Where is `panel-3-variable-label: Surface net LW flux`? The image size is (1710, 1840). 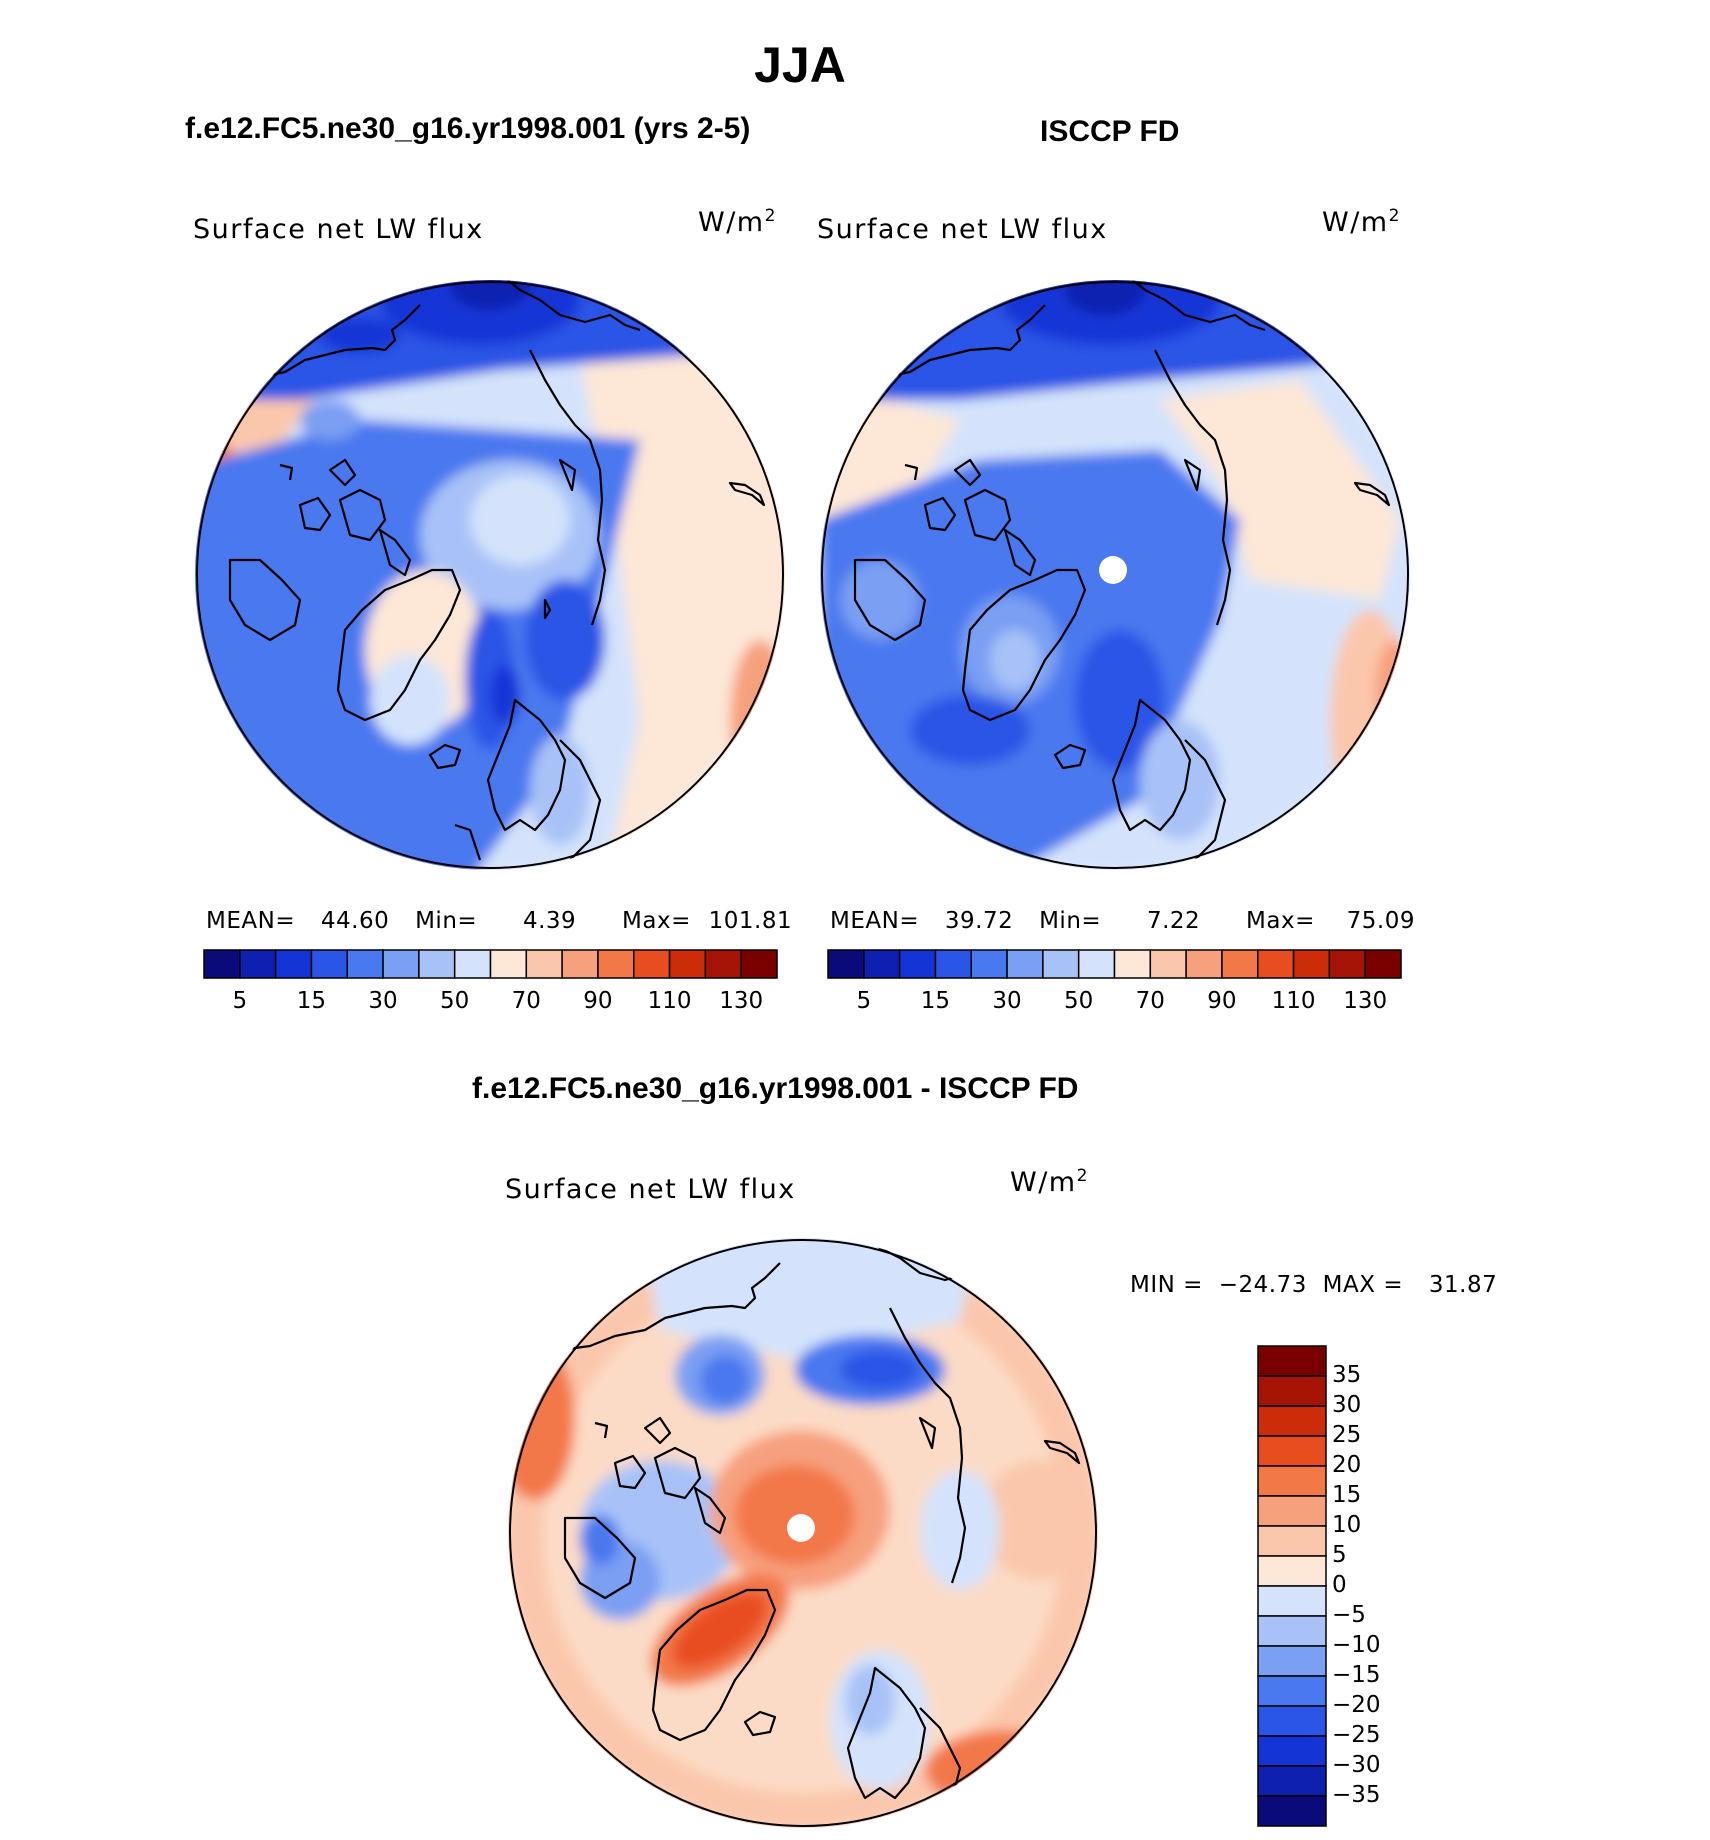 panel-3-variable-label: Surface net LW flux is located at coordinates (650, 1189).